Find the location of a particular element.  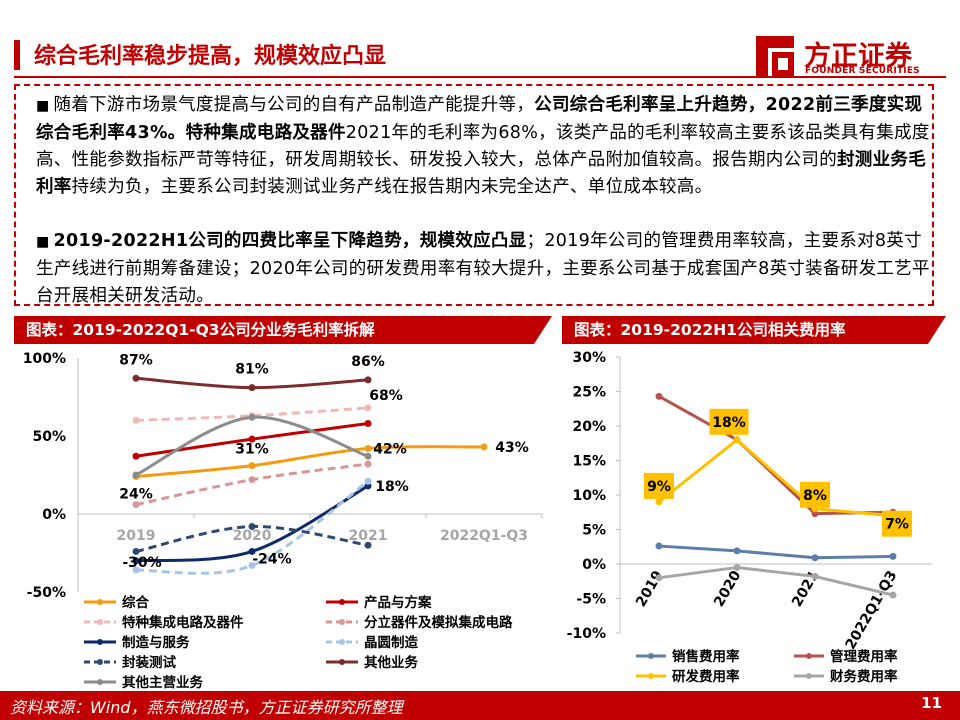

legend-label: 综合 is located at coordinates (135, 602).